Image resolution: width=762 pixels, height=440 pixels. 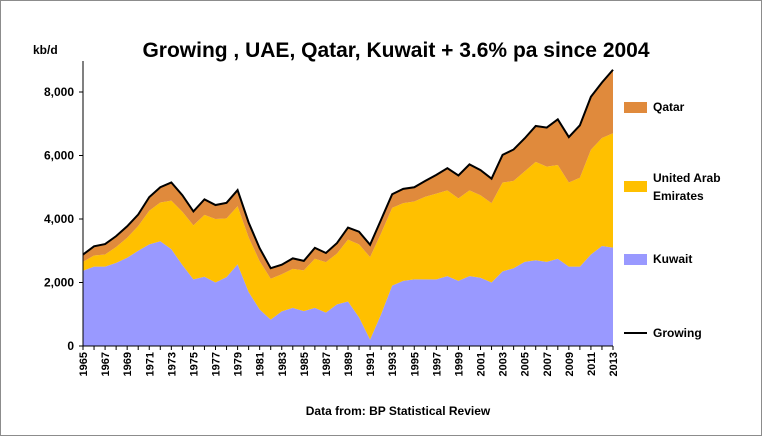 What do you see at coordinates (70, 346) in the screenshot?
I see `y-tick-label: 0` at bounding box center [70, 346].